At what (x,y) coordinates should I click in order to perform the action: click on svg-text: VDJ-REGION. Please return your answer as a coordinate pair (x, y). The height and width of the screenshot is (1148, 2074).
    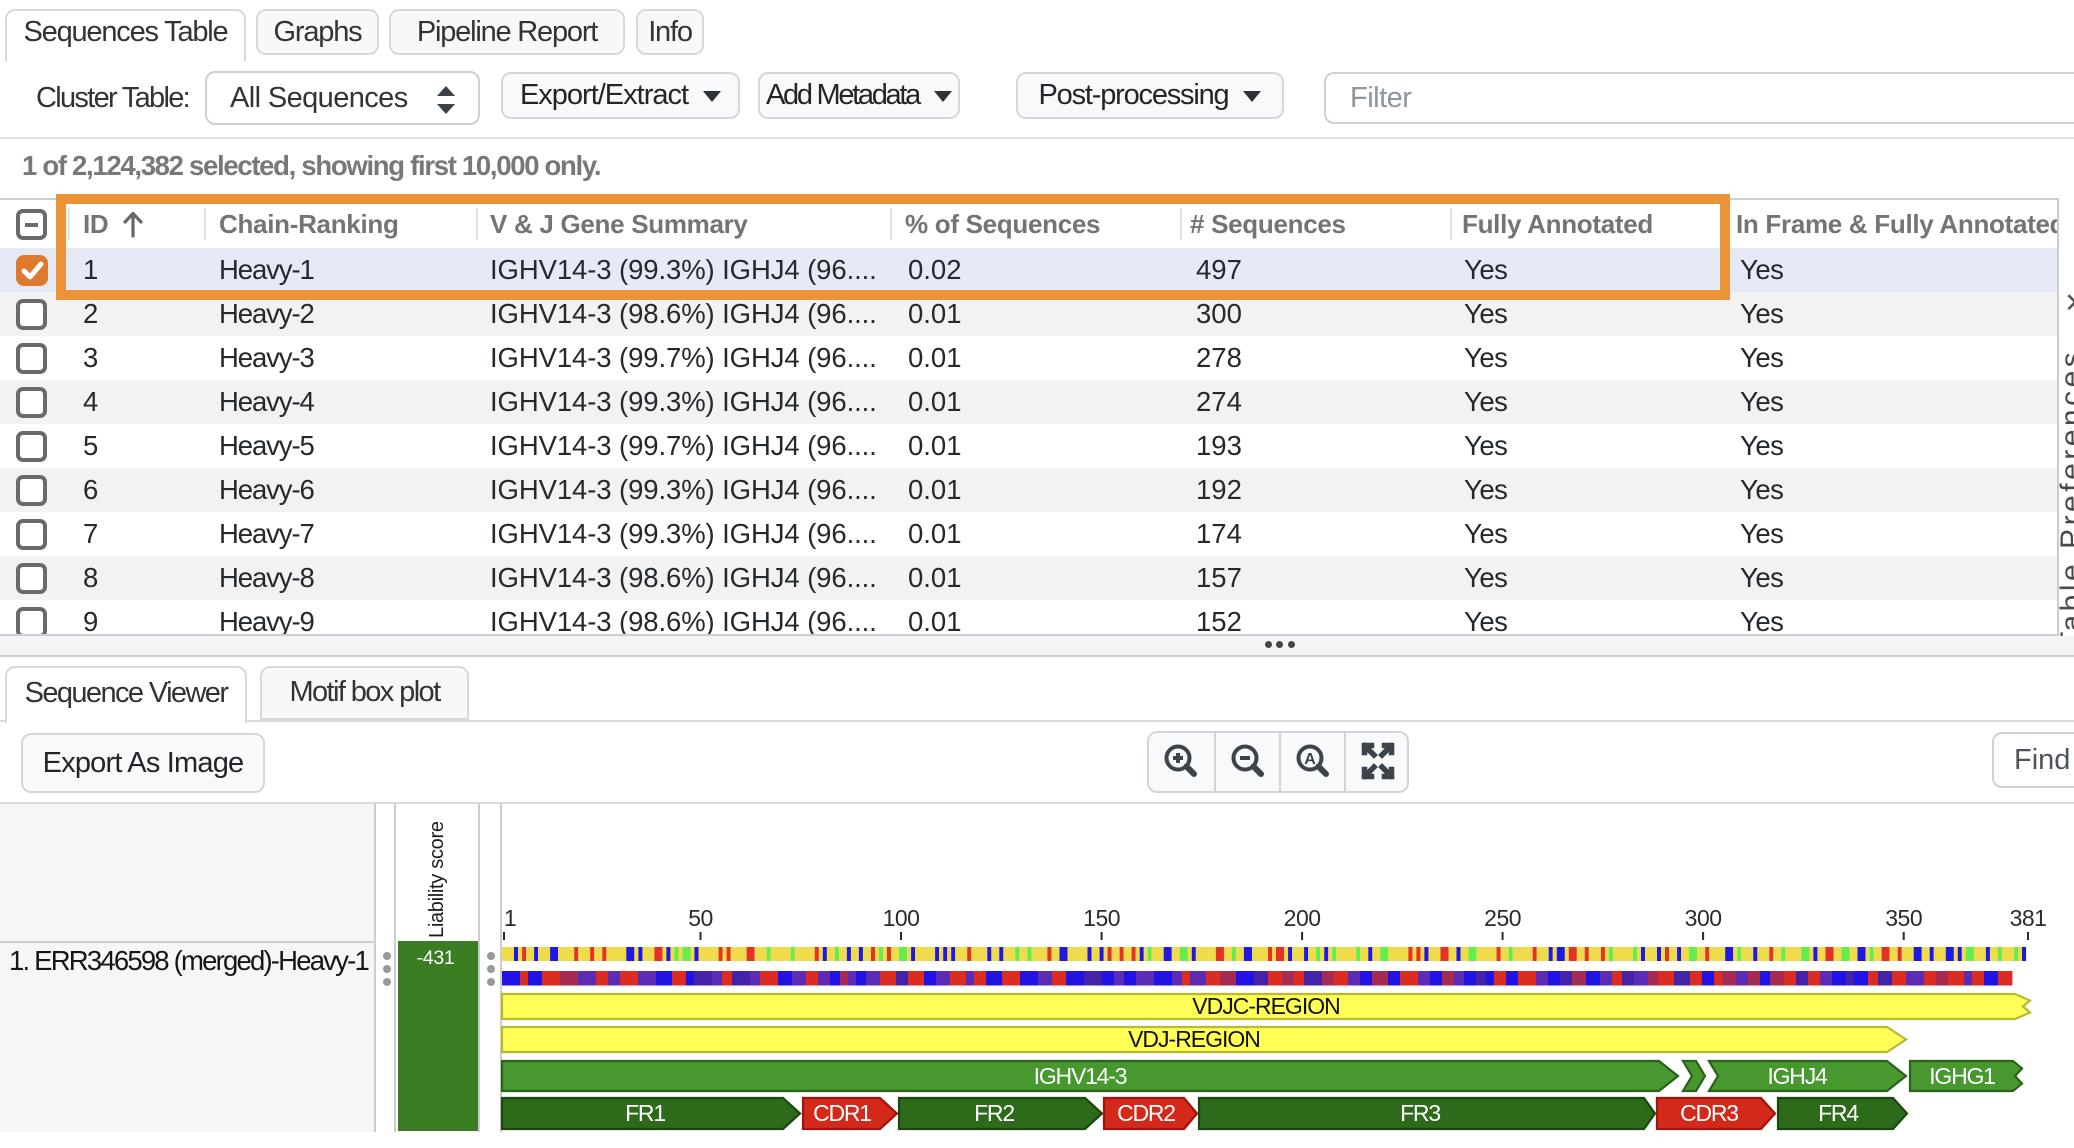
    Looking at the image, I should click on (1194, 1039).